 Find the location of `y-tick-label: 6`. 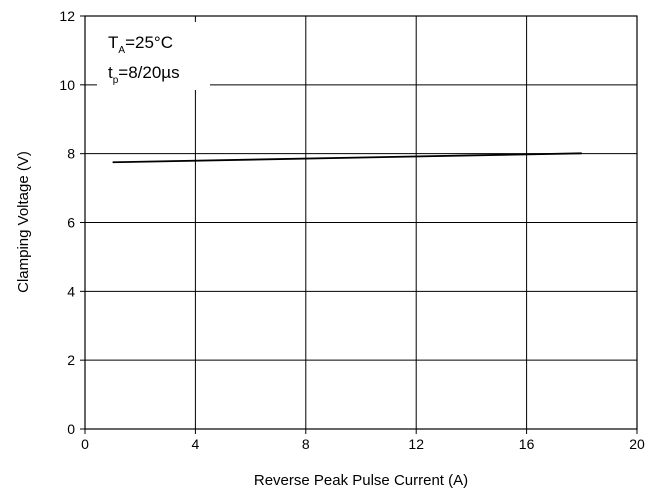

y-tick-label: 6 is located at coordinates (71, 223).